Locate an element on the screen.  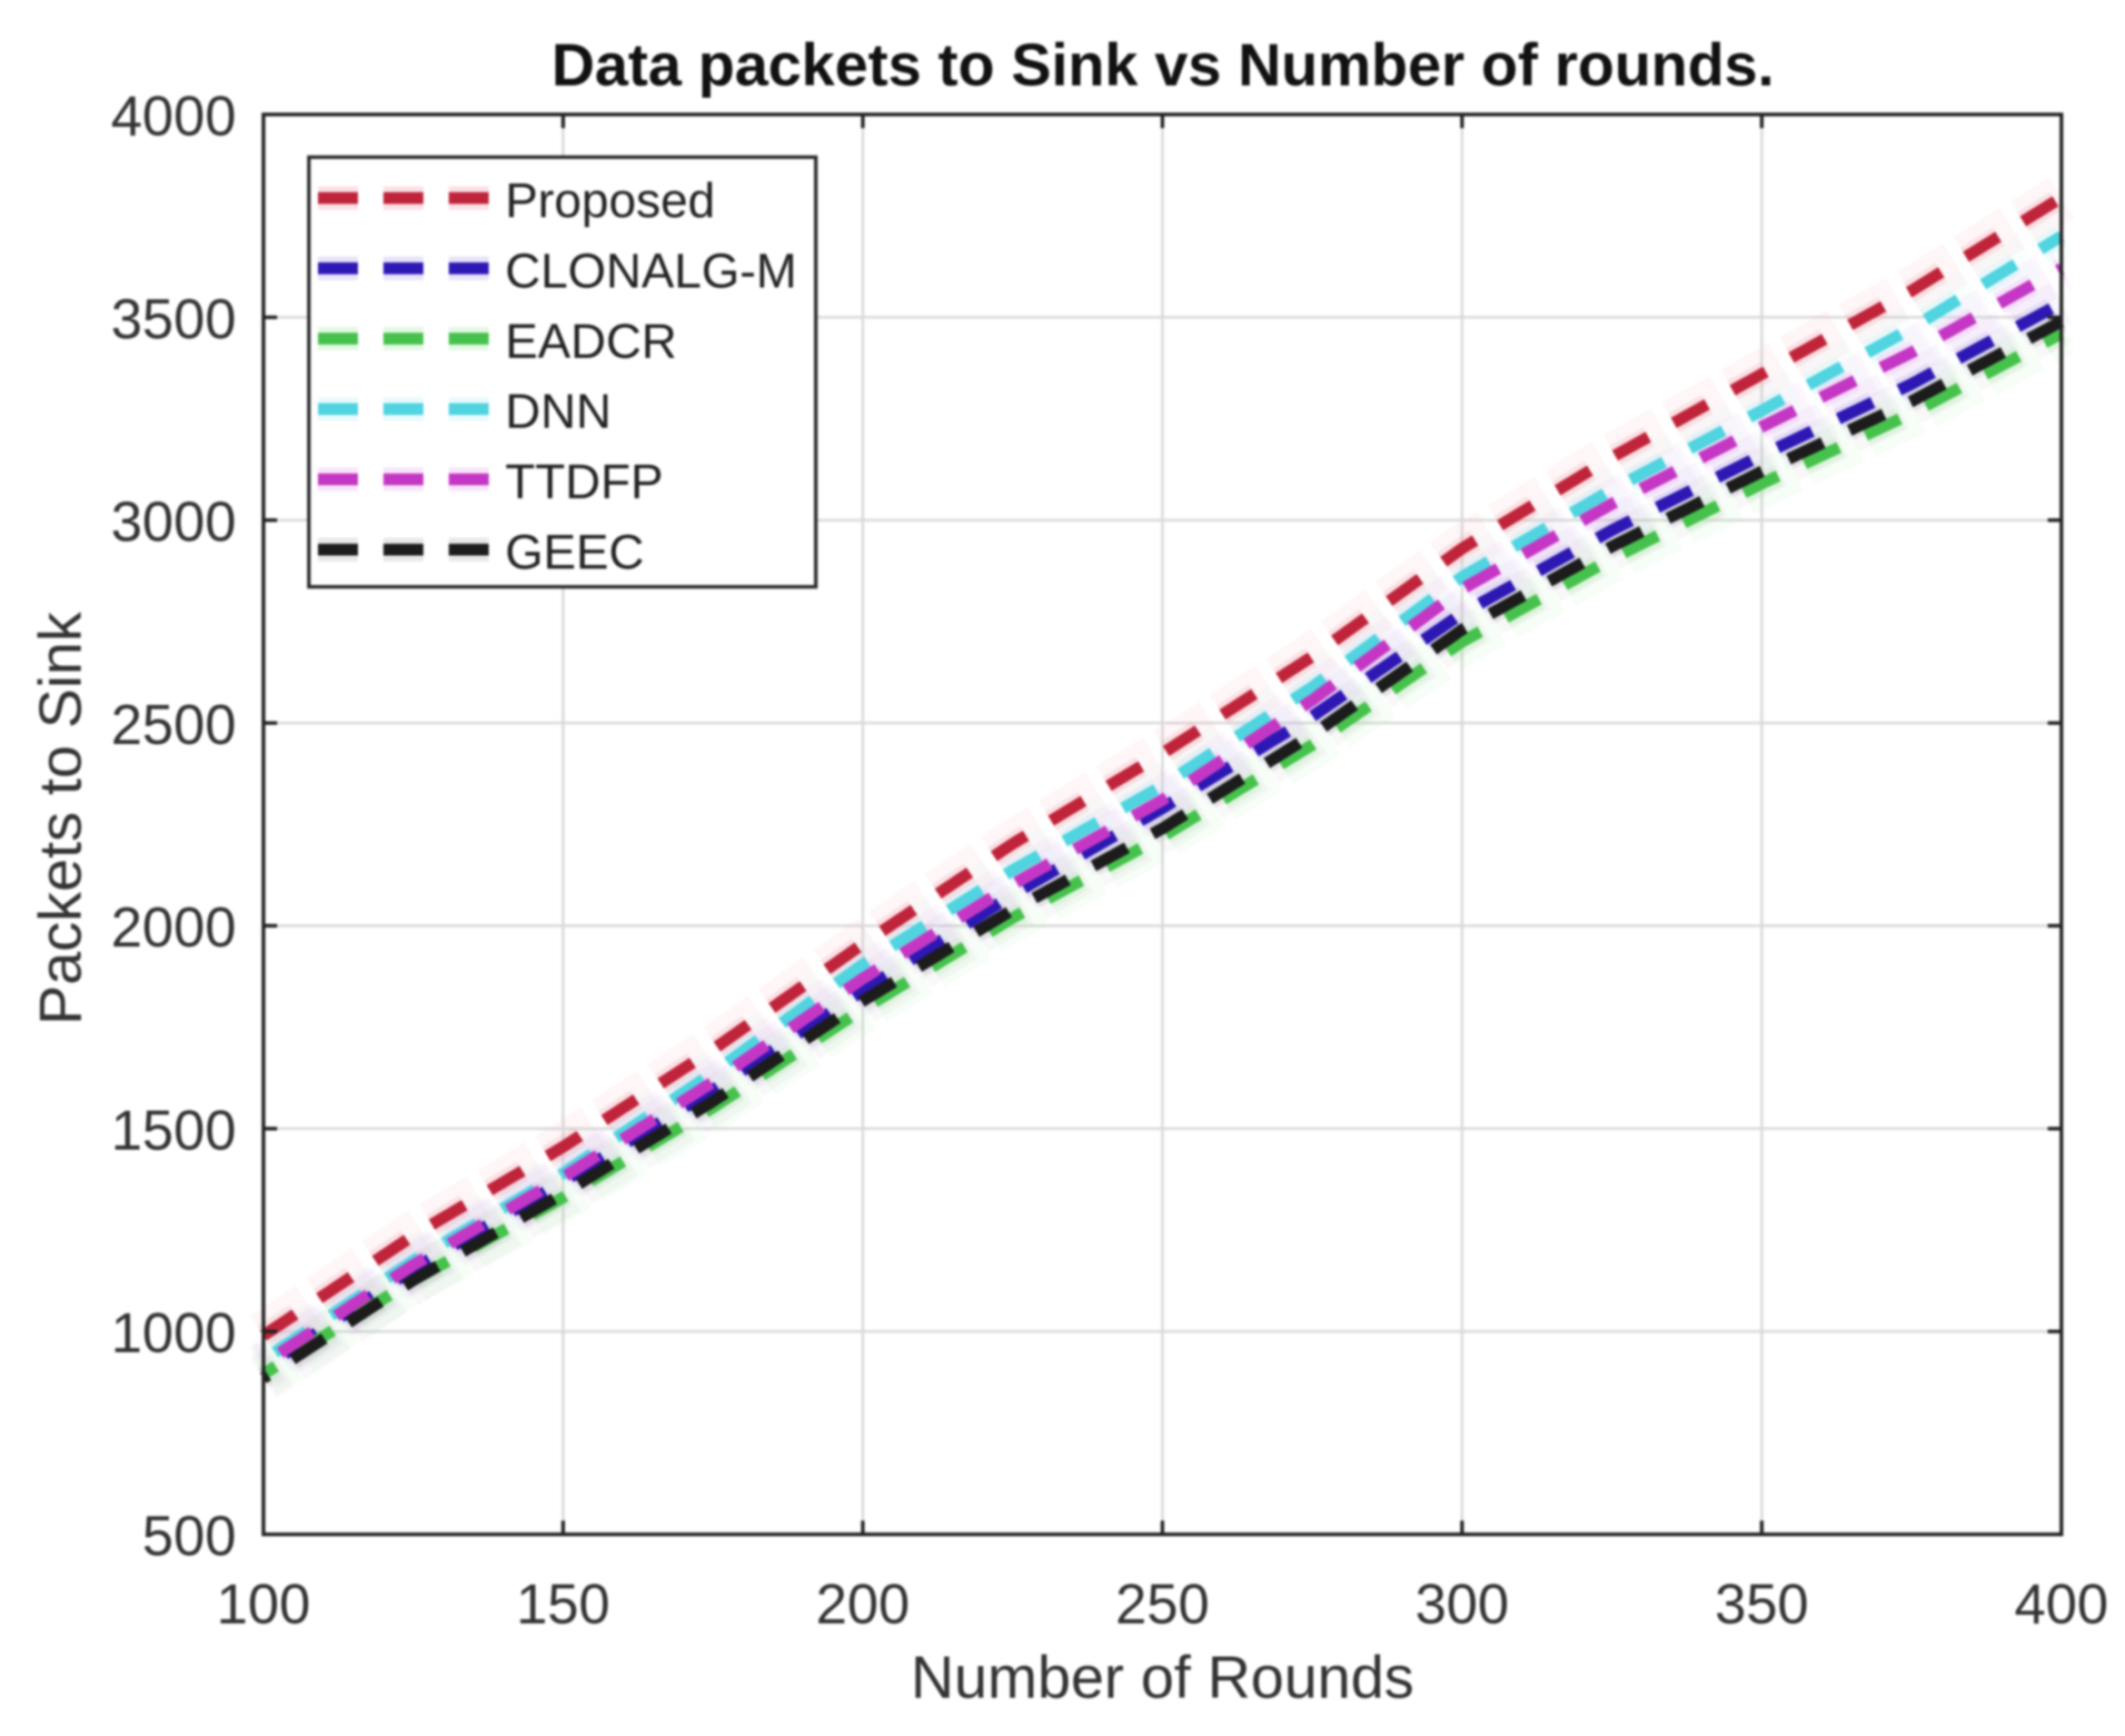
svg-text: 200 is located at coordinates (862, 1604).